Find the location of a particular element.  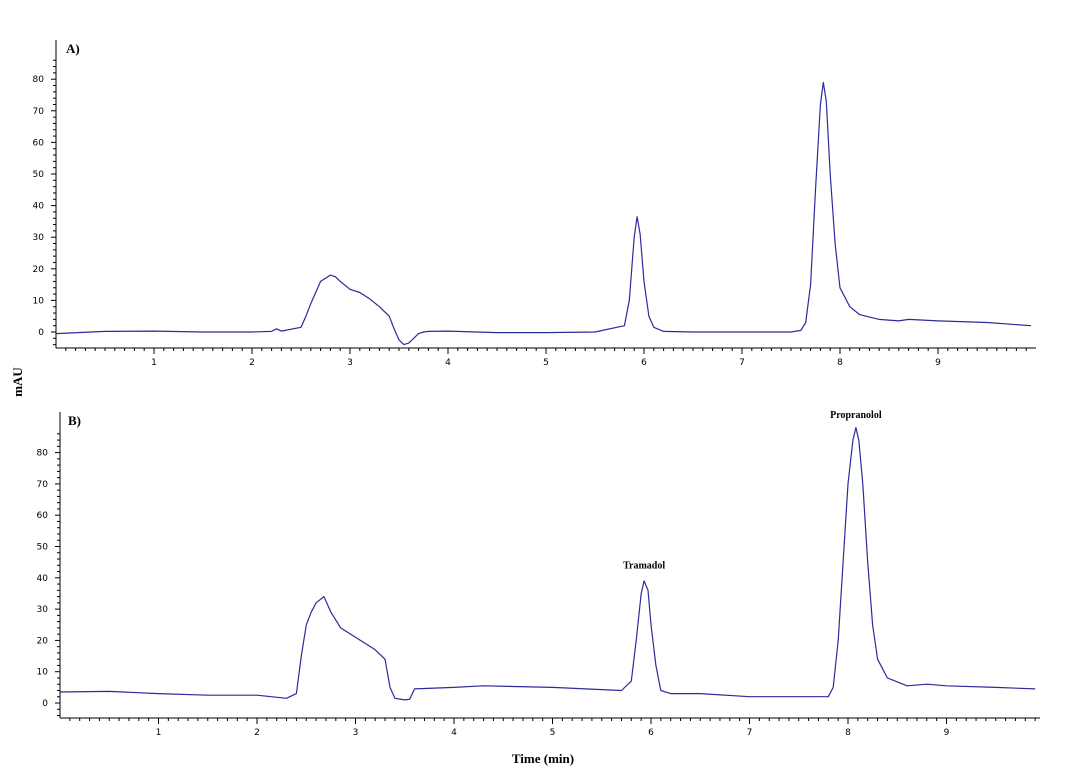

panel-b-x-tick-label: 3 is located at coordinates (356, 733).